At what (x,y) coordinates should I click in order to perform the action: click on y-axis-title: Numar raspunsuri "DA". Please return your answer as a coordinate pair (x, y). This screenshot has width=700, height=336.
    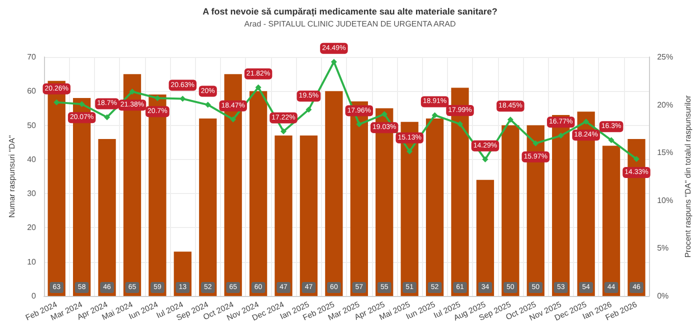
    Looking at the image, I should click on (12, 176).